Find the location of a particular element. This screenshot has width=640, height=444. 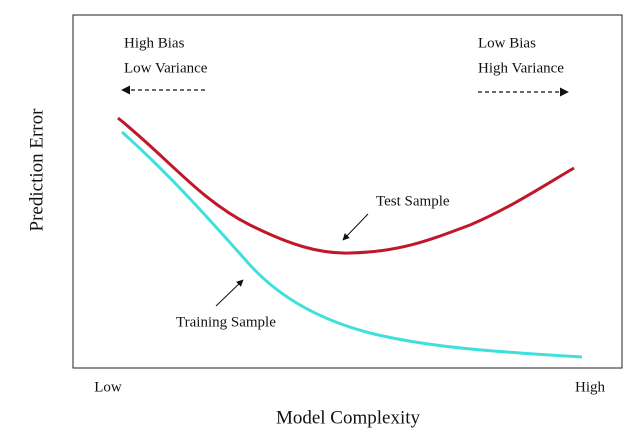

y-axis-label: Prediction Error is located at coordinates (36, 170).